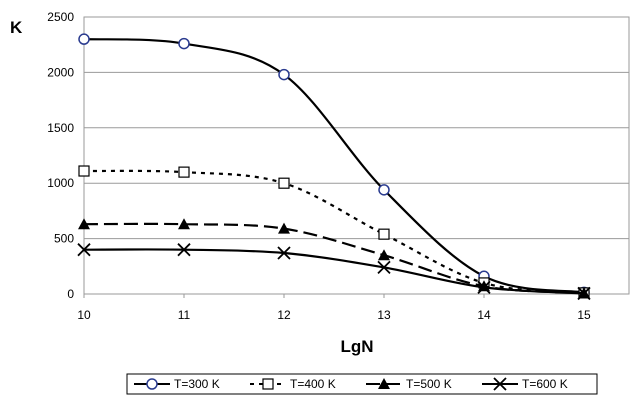 Image resolution: width=635 pixels, height=398 pixels. Describe the element at coordinates (84, 315) in the screenshot. I see `x-tick-label: 10` at that location.